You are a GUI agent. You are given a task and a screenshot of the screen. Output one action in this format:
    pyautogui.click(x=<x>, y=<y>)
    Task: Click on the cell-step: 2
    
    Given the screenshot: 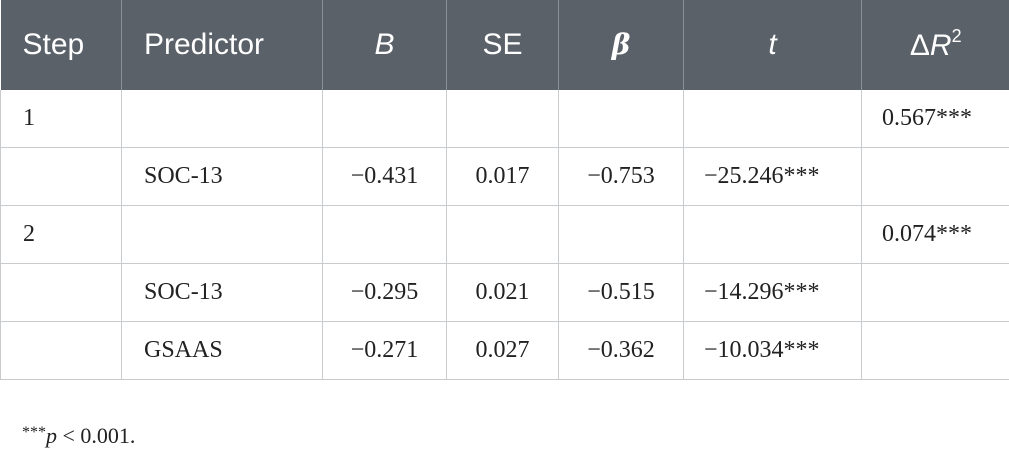 What is the action you would take?
    pyautogui.click(x=61, y=234)
    